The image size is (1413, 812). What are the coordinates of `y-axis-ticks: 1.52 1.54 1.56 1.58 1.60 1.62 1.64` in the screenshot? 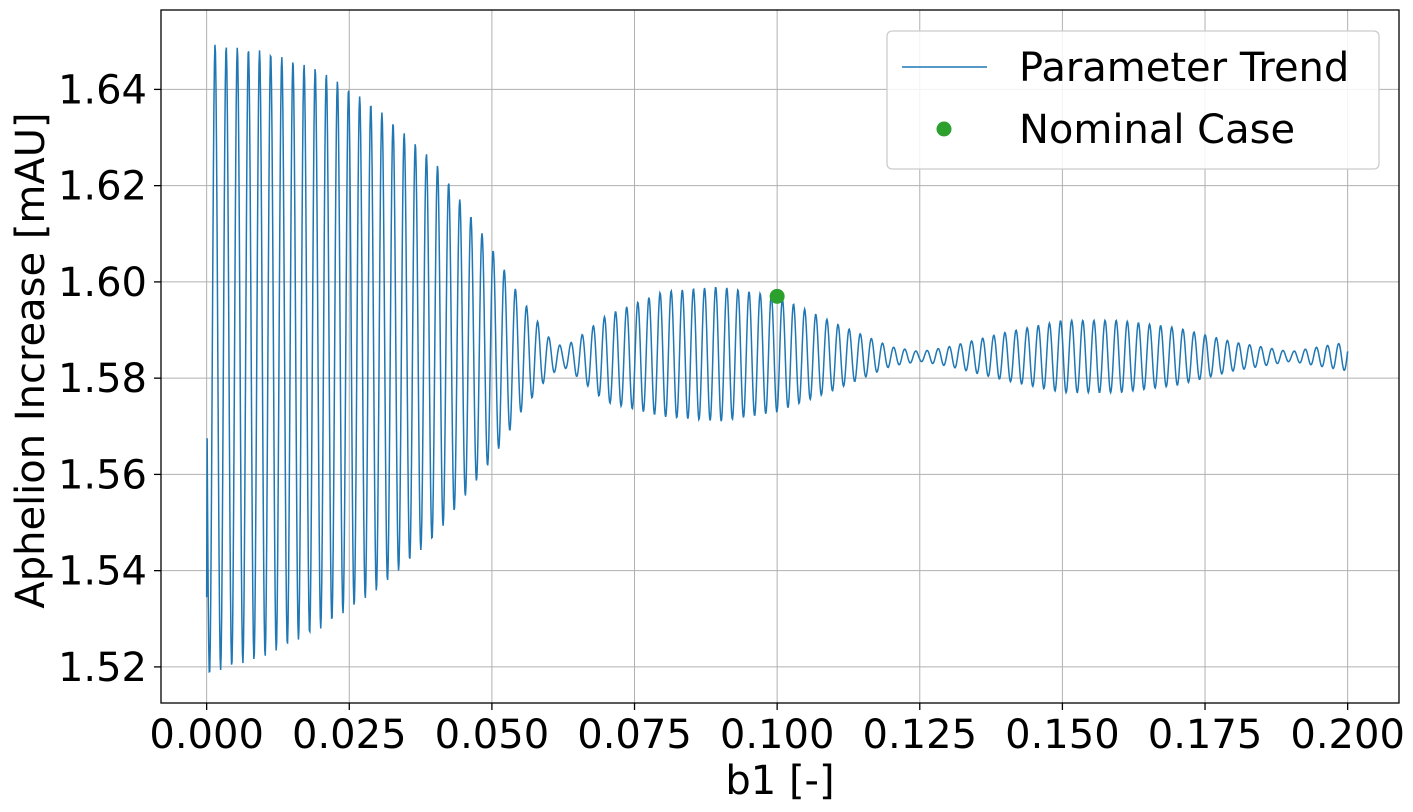 It's located at (109, 379).